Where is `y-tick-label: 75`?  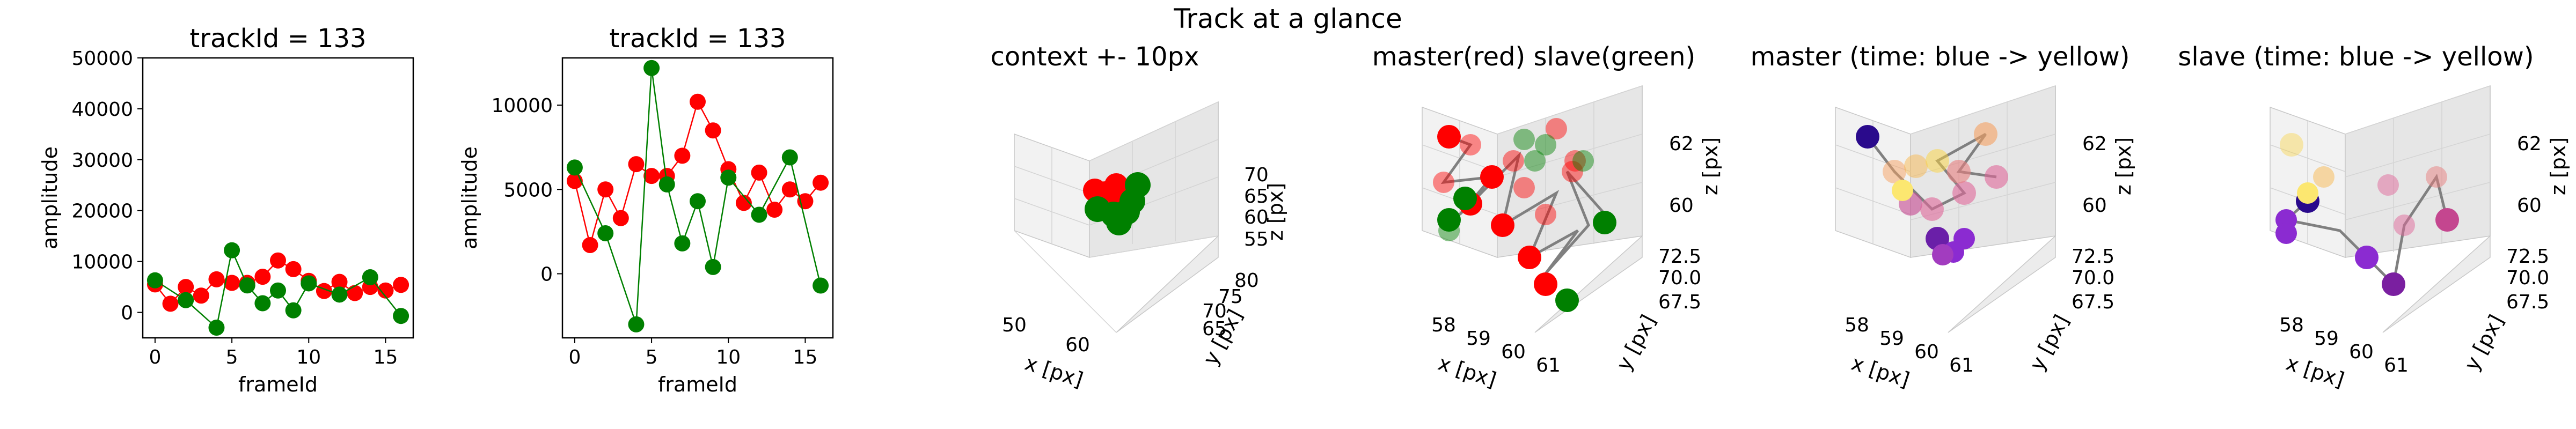 y-tick-label: 75 is located at coordinates (1230, 297).